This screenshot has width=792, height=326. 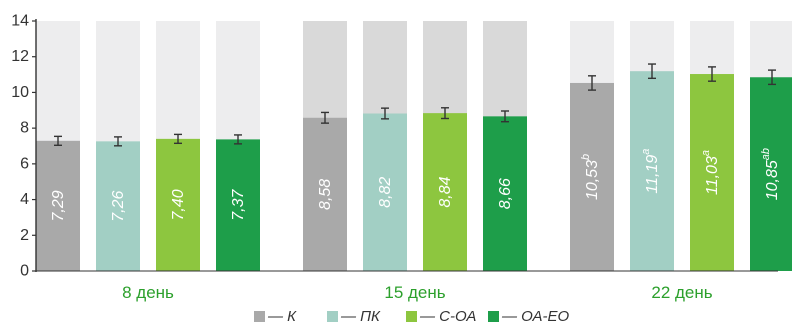 What do you see at coordinates (535, 316) in the screenshot?
I see `legend-label: — ОА-ЕО` at bounding box center [535, 316].